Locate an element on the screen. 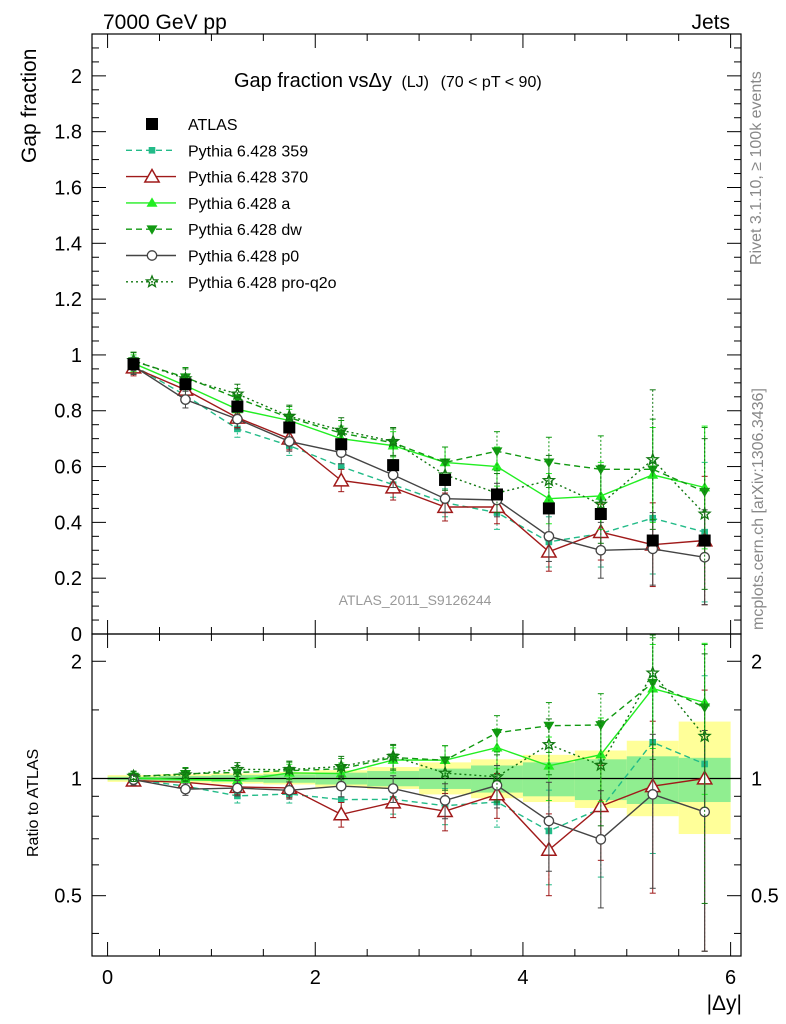 The height and width of the screenshot is (1024, 786). y-tick-label: 0.6 is located at coordinates (68, 468).